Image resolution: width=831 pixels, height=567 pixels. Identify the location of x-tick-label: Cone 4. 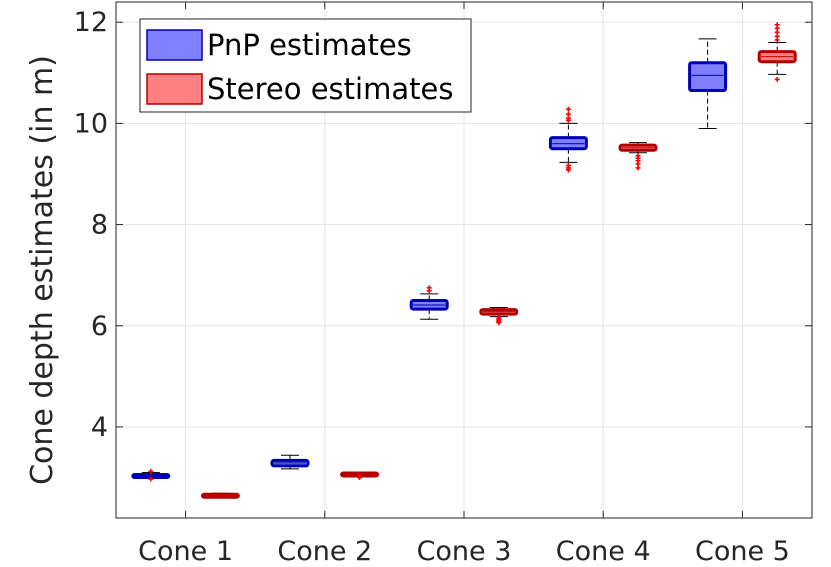
(603, 551).